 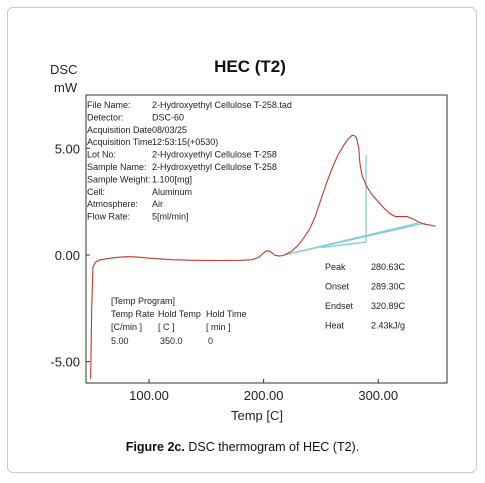 What do you see at coordinates (343, 245) in the screenshot?
I see `analysis-line-foot_line` at bounding box center [343, 245].